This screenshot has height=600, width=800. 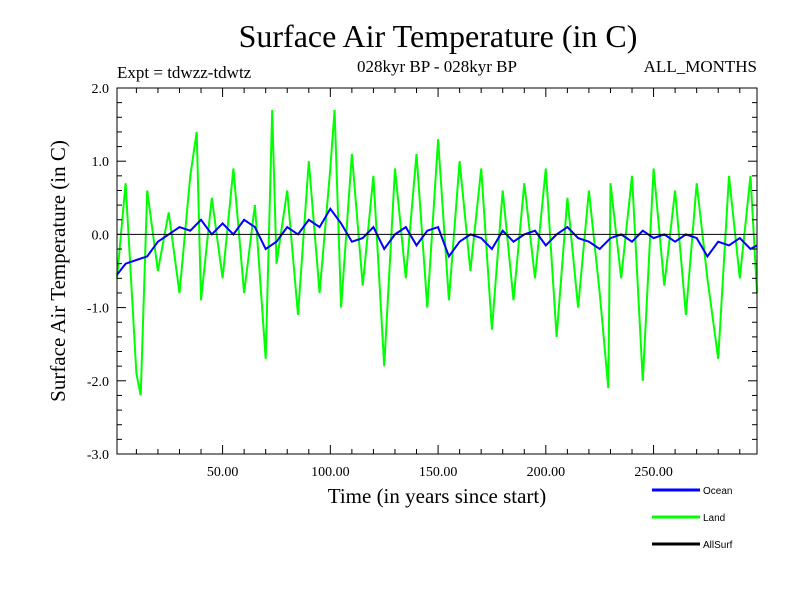 What do you see at coordinates (101, 235) in the screenshot?
I see `y-tick-label: 0.0` at bounding box center [101, 235].